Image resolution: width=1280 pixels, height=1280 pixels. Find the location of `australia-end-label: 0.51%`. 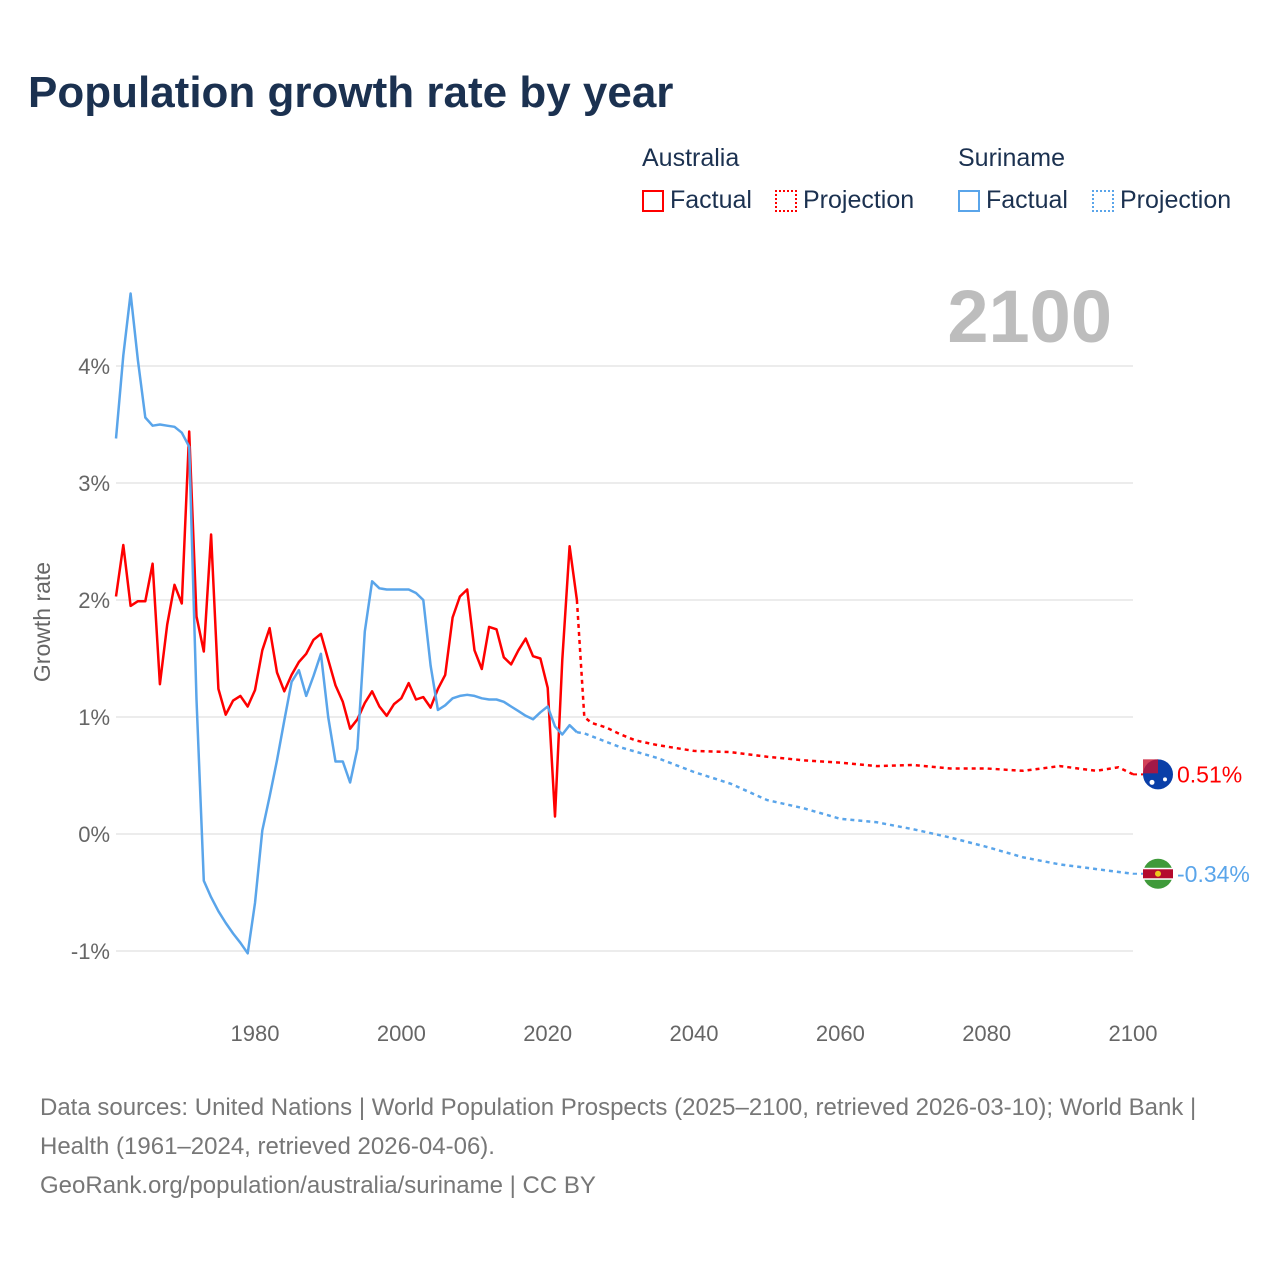

australia-end-label: 0.51% is located at coordinates (1209, 774).